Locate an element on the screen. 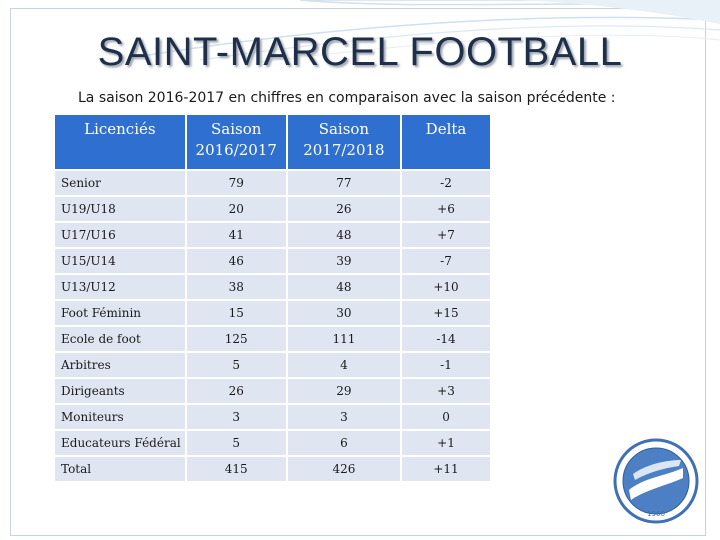  cell-cat: Arbitres is located at coordinates (121, 365).